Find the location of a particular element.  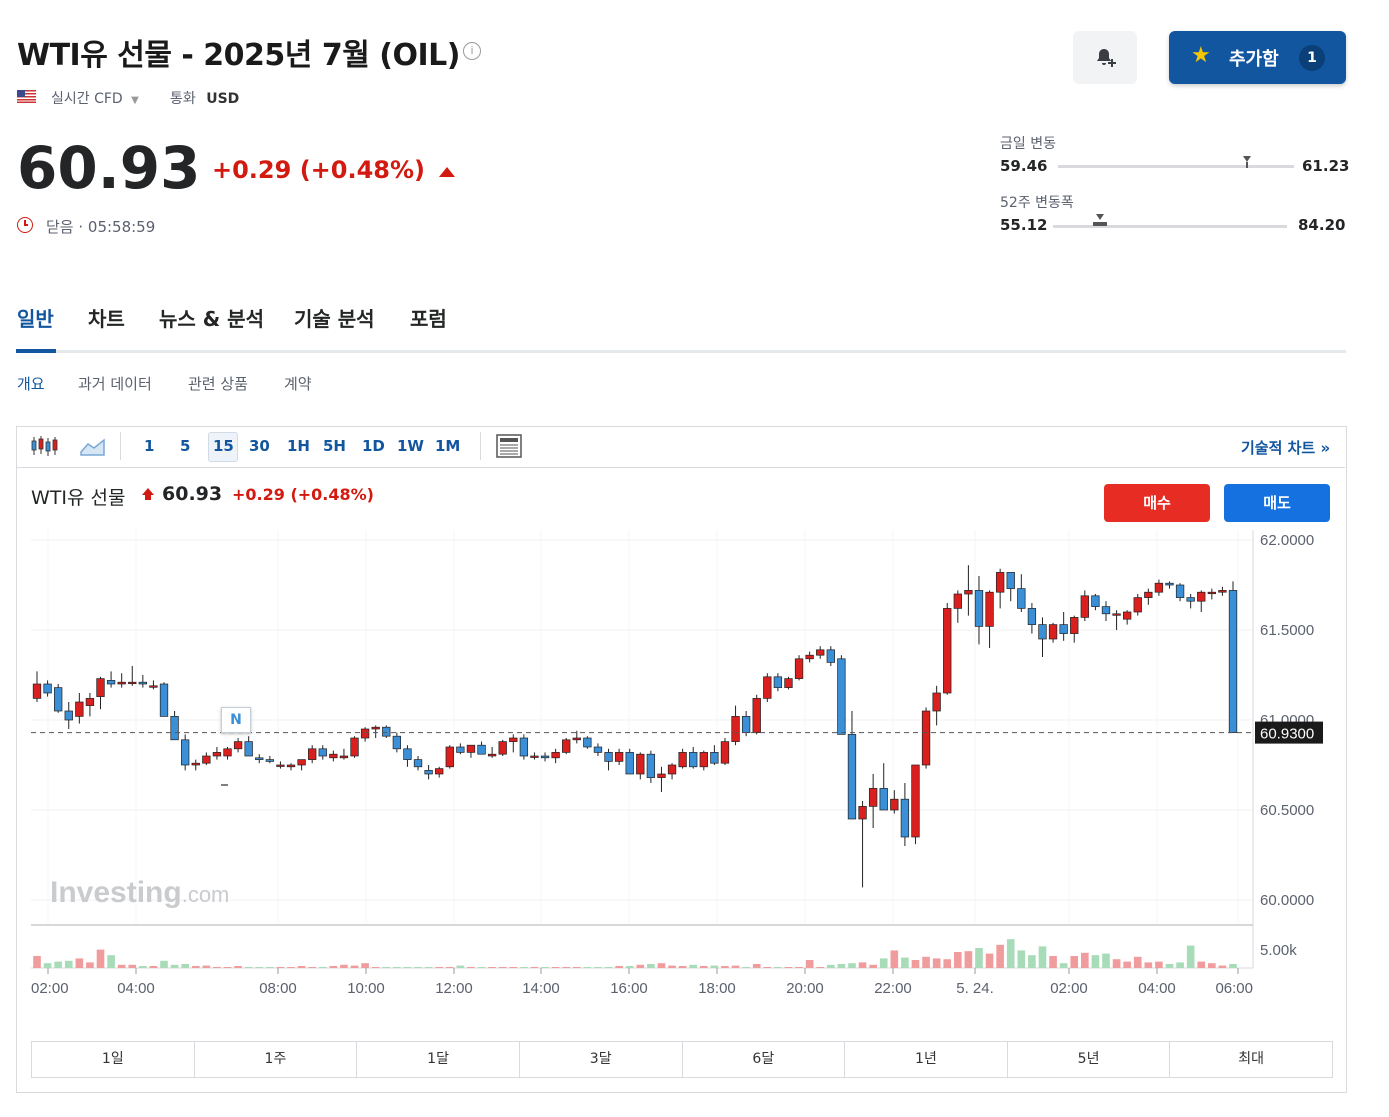

tab-forum: 포럼 is located at coordinates (428, 319).